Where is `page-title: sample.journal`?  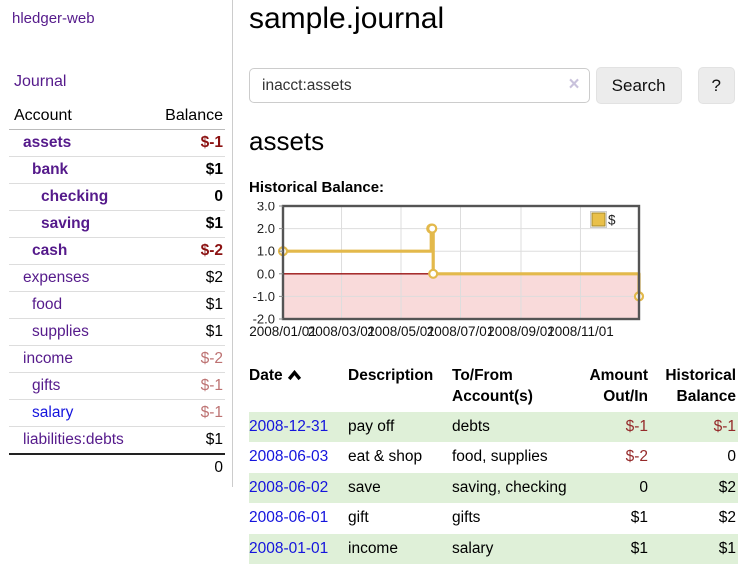
page-title: sample.journal is located at coordinates (347, 18).